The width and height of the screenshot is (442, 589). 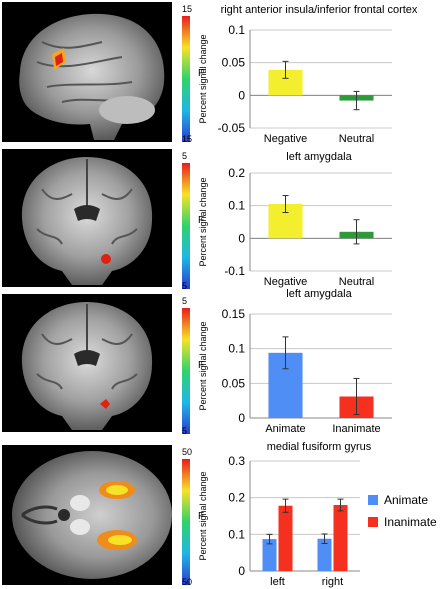 I want to click on y-tick-label: -0.05, so click(x=232, y=128).